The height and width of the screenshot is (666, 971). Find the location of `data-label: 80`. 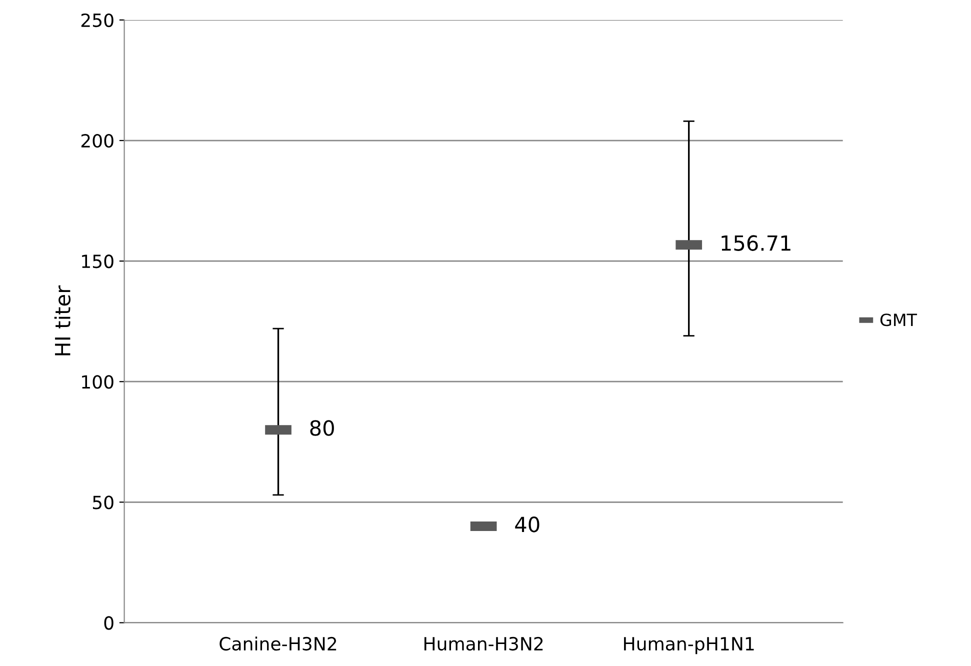

data-label: 80 is located at coordinates (322, 428).